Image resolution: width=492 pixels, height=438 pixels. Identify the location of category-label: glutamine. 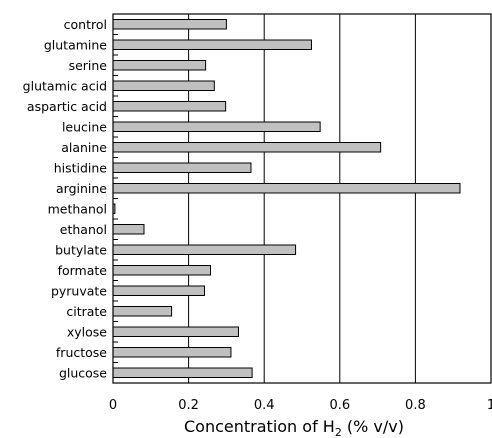
(75, 44).